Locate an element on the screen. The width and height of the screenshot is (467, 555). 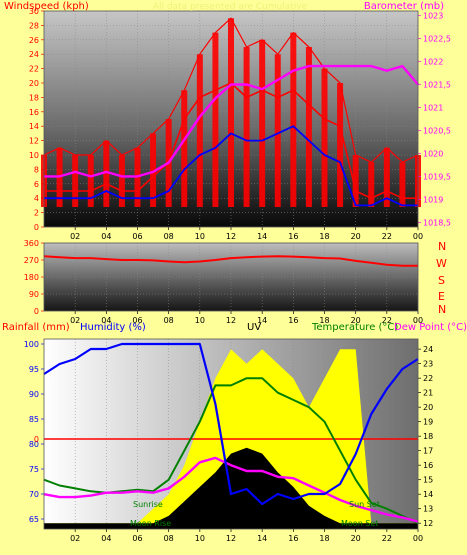
temp-y-right-label-17: 17 is located at coordinates (428, 451).